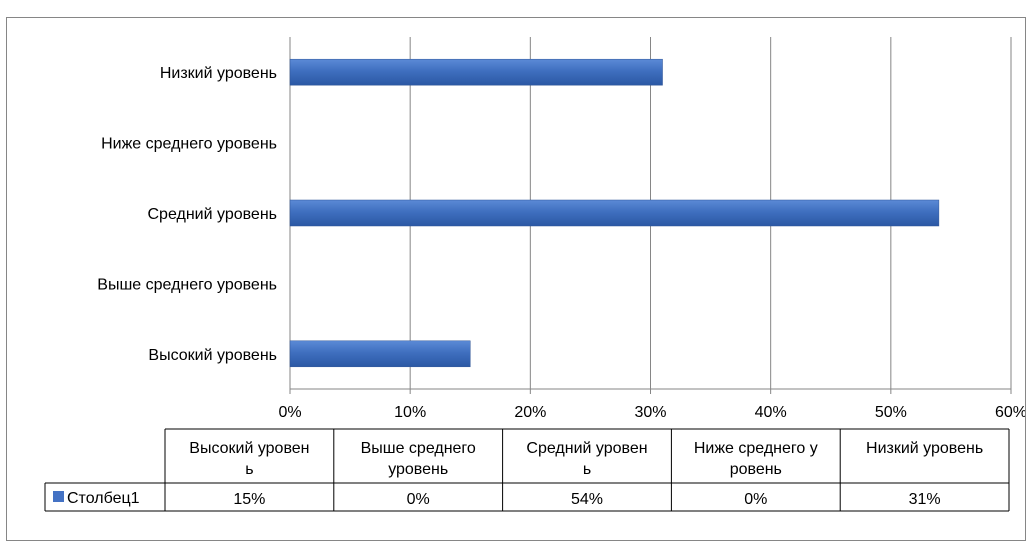 Image resolution: width=1031 pixels, height=545 pixels. I want to click on x-tick-label: 10%, so click(410, 412).